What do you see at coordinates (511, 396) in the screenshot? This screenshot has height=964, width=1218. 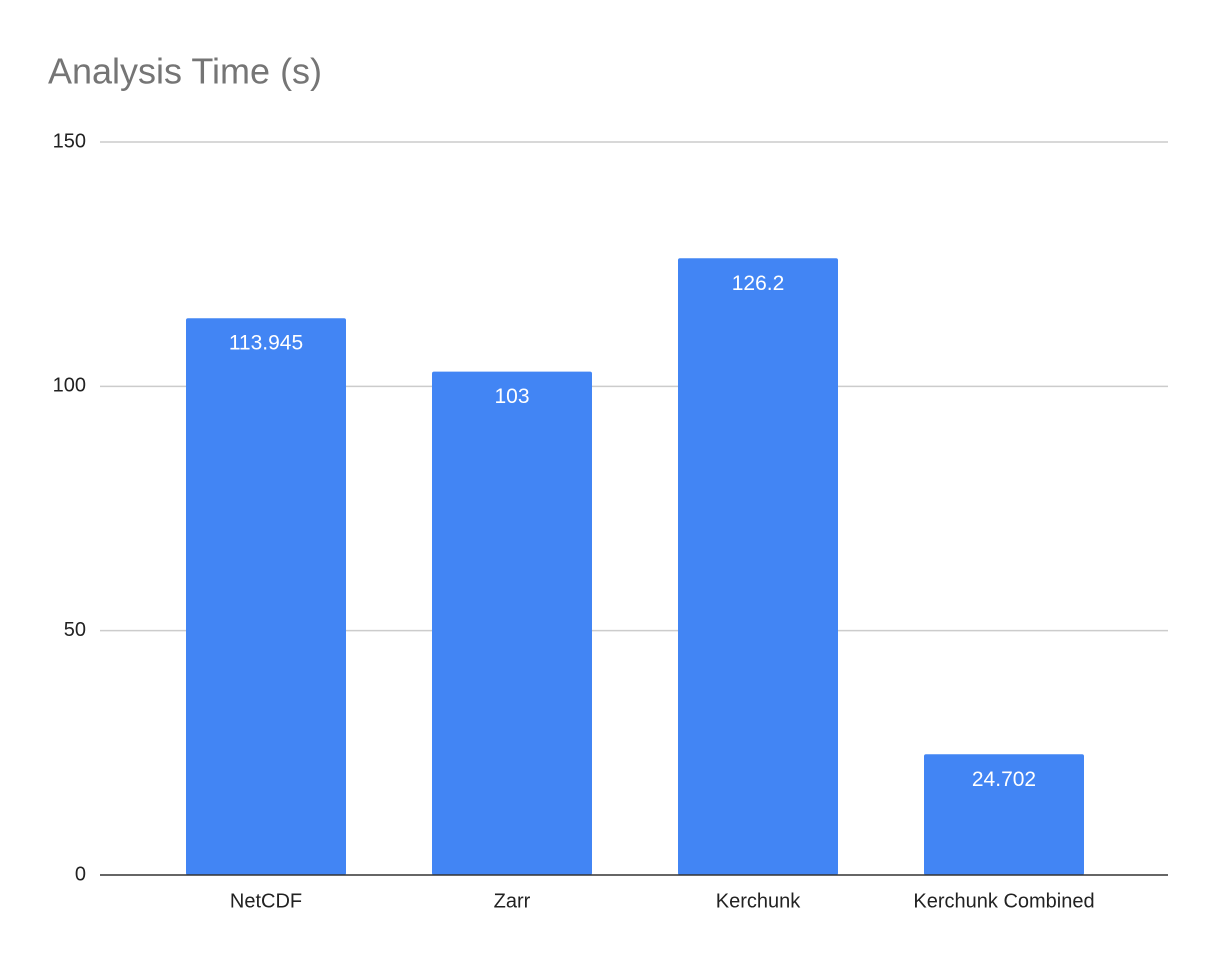 I see `data-label: 103` at bounding box center [511, 396].